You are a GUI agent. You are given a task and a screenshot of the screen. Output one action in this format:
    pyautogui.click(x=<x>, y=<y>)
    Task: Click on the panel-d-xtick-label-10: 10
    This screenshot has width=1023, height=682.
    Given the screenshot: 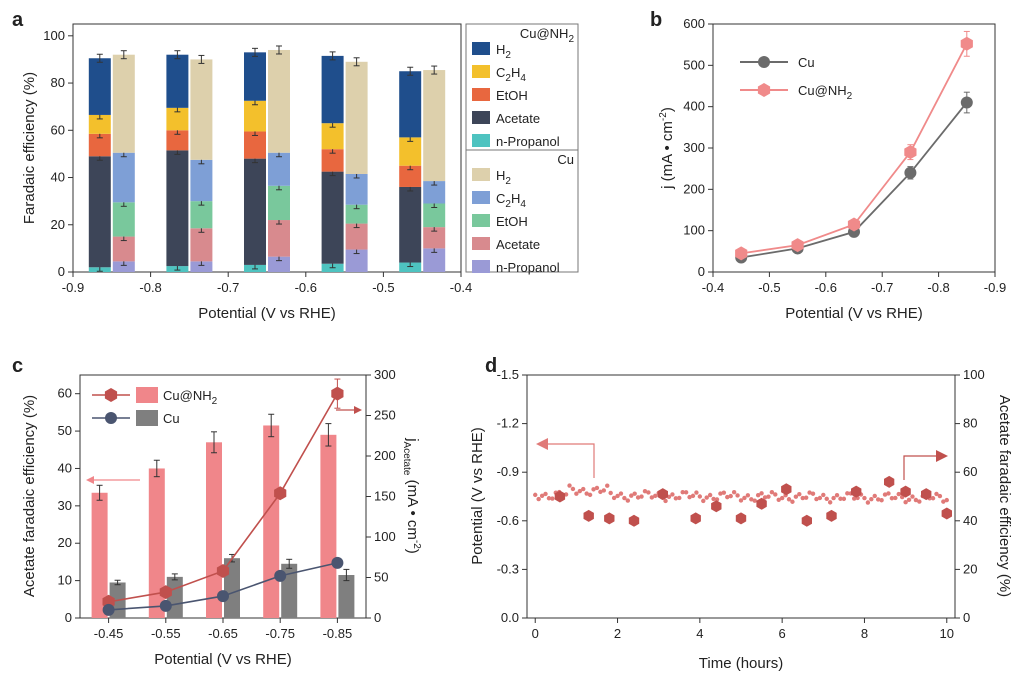 What is the action you would take?
    pyautogui.click(x=947, y=633)
    